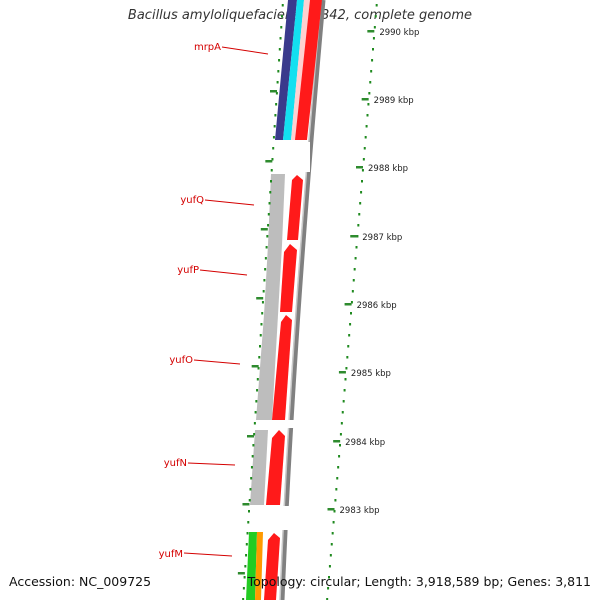 The height and width of the screenshot is (600, 600). I want to click on gene-label-yufM: yufM, so click(171, 554).